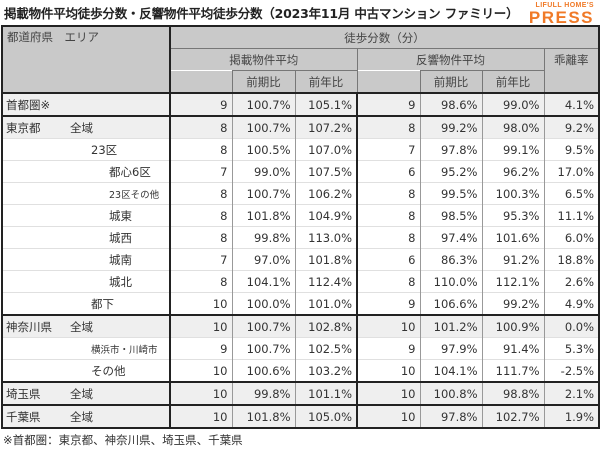 The width and height of the screenshot is (600, 450). I want to click on listing-prev-year: 104.9%, so click(326, 215).